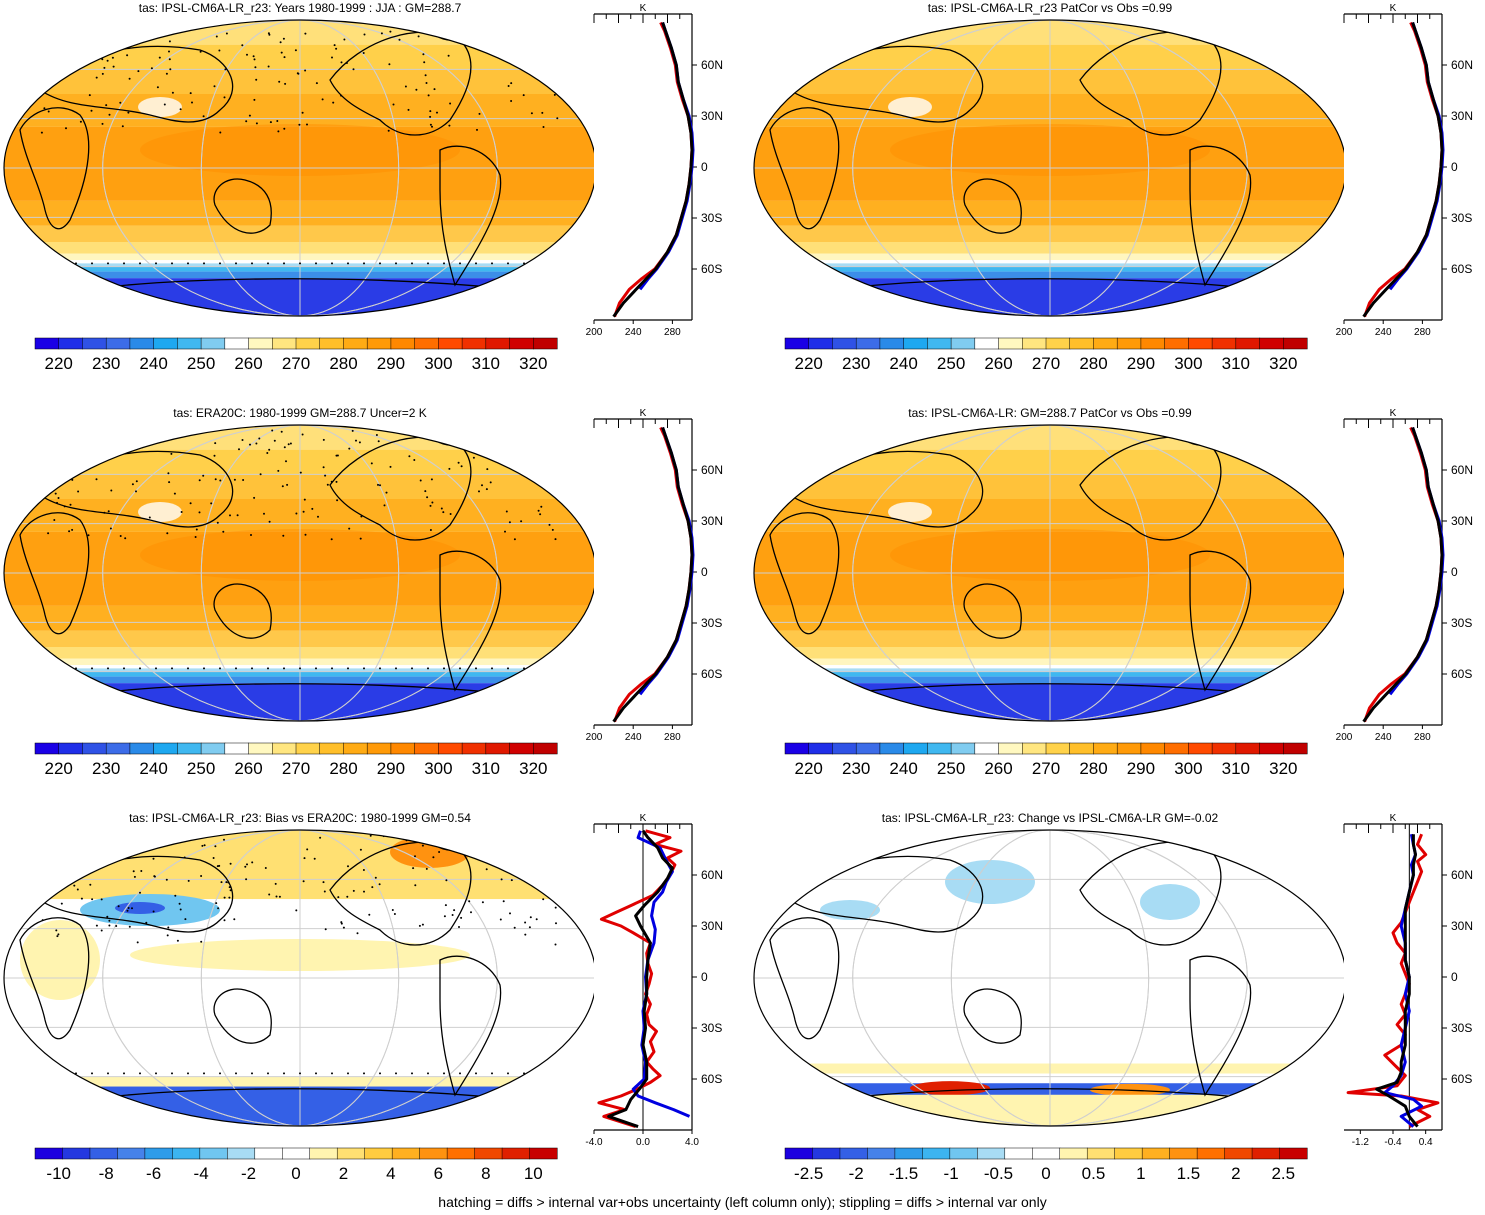 This screenshot has height=1215, width=1485. Describe the element at coordinates (153, 1173) in the screenshot. I see `colorbar-tick-label: -6` at that location.